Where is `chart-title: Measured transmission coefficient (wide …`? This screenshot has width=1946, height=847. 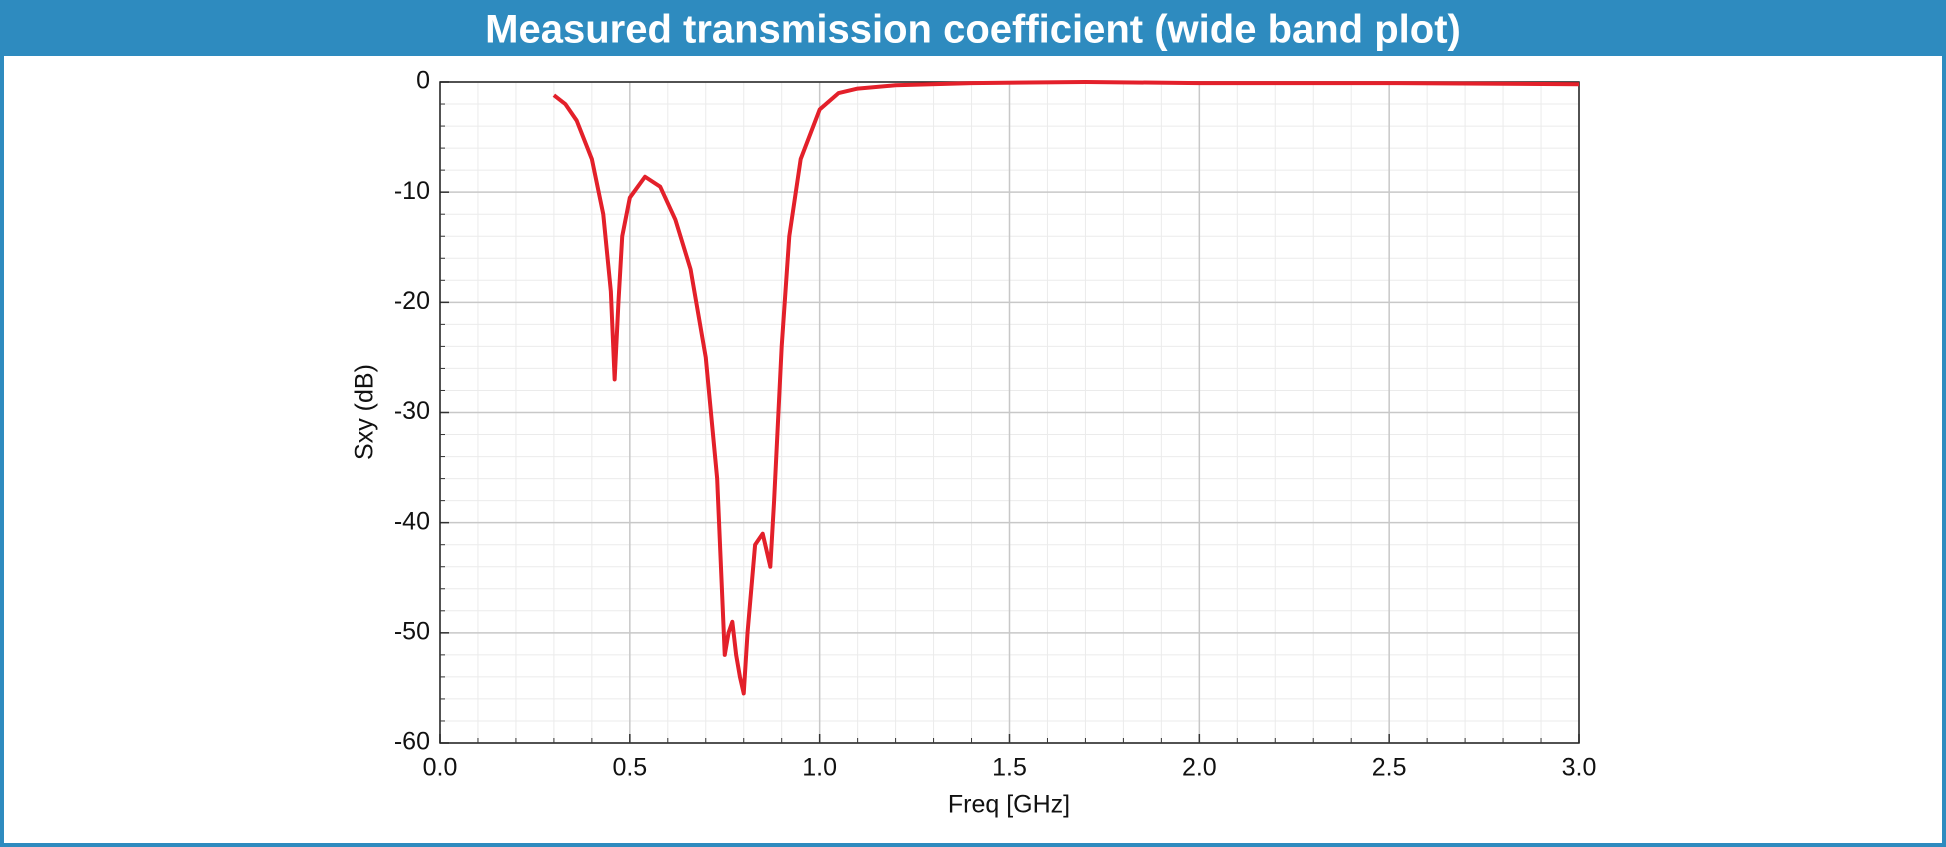
chart-title: Measured transmission coefficient (wide … is located at coordinates (973, 30).